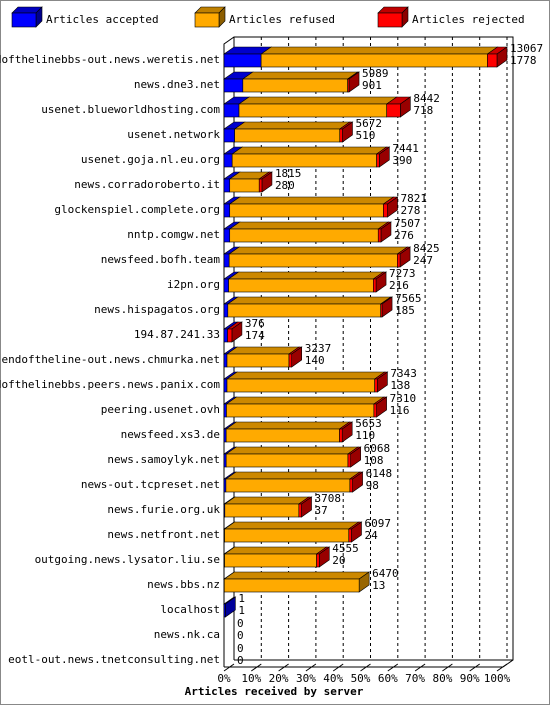  Describe the element at coordinates (415, 678) in the screenshot. I see `x-tick-label: 70%` at that location.